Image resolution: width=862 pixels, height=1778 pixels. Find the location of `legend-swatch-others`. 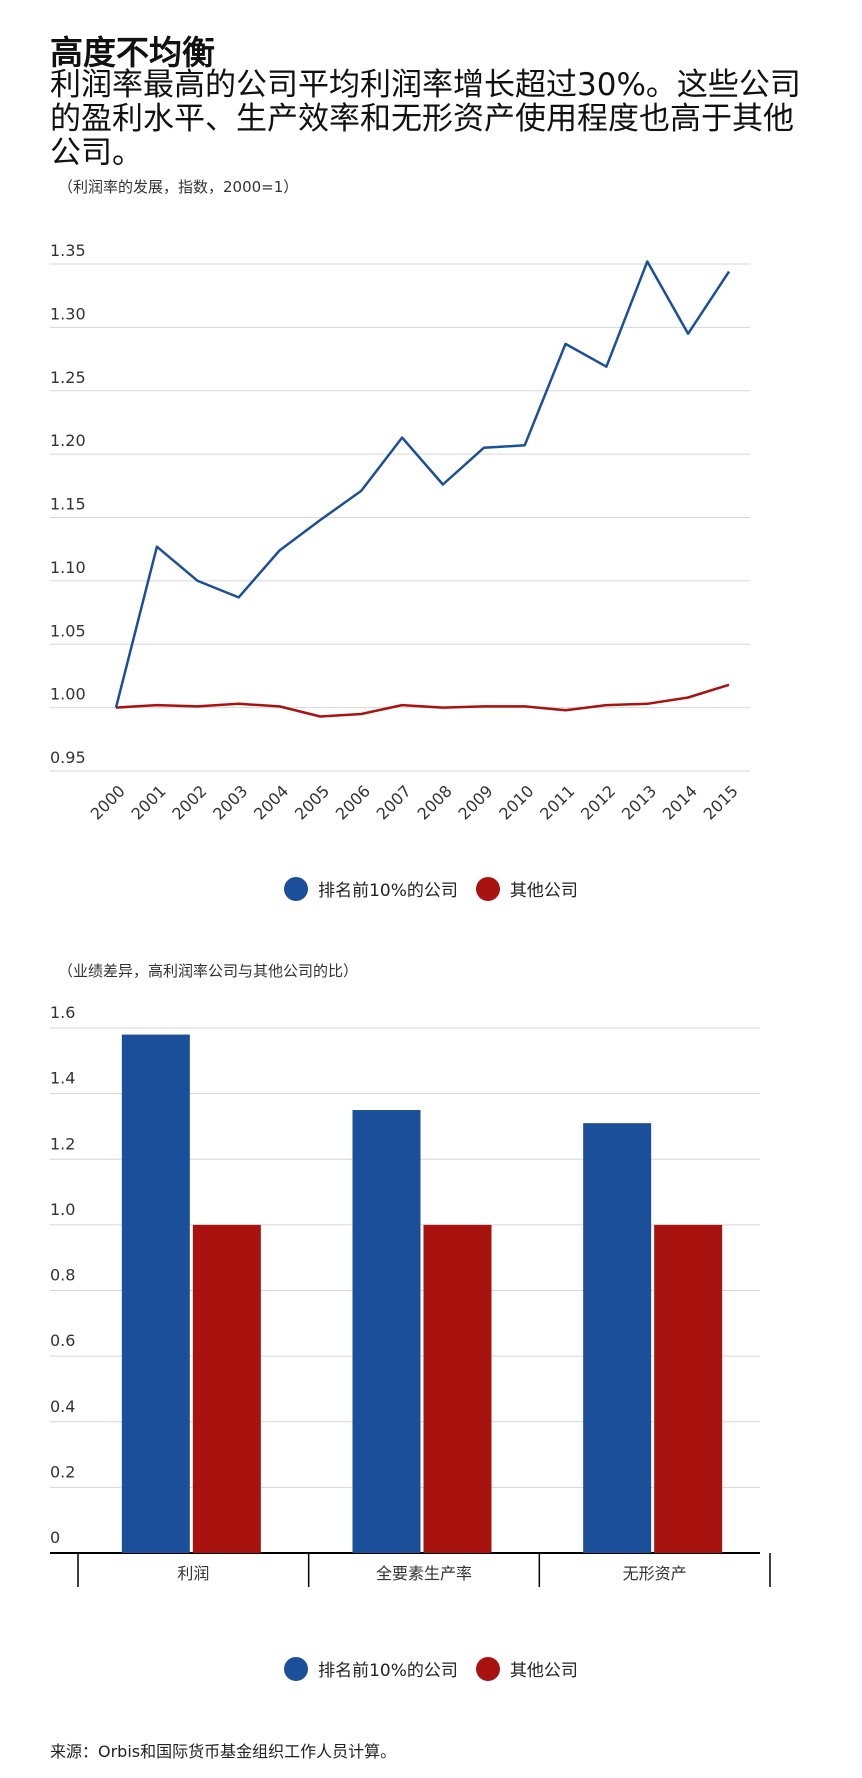

legend-swatch-others is located at coordinates (487, 888).